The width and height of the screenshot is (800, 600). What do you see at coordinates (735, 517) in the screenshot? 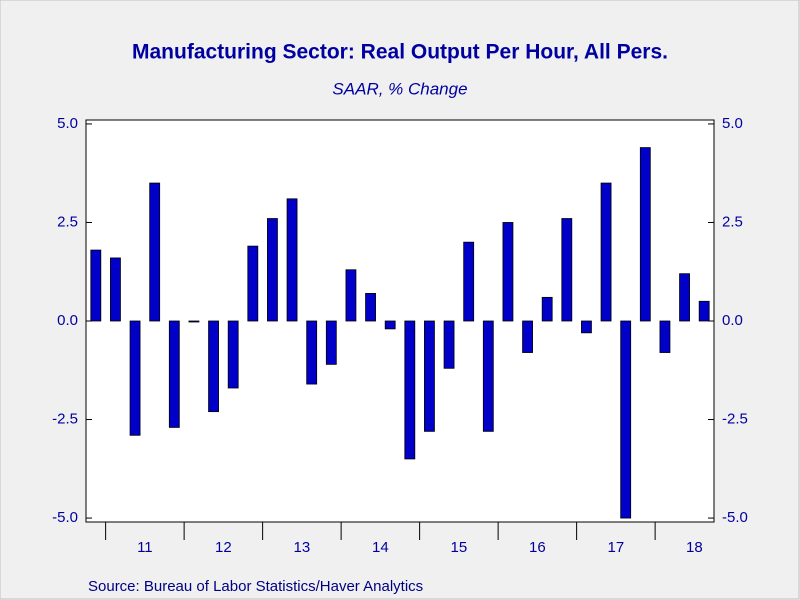
I see `y2-tick-label: -5.0` at bounding box center [735, 517].